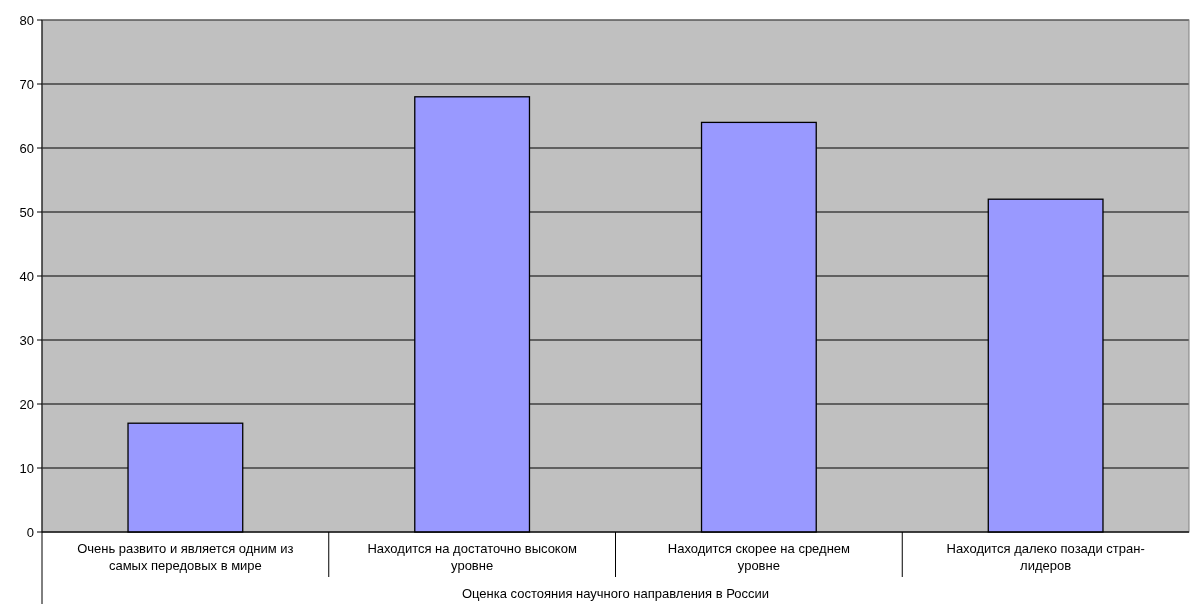  Describe the element at coordinates (26, 340) in the screenshot. I see `y-tick-label: 30` at that location.